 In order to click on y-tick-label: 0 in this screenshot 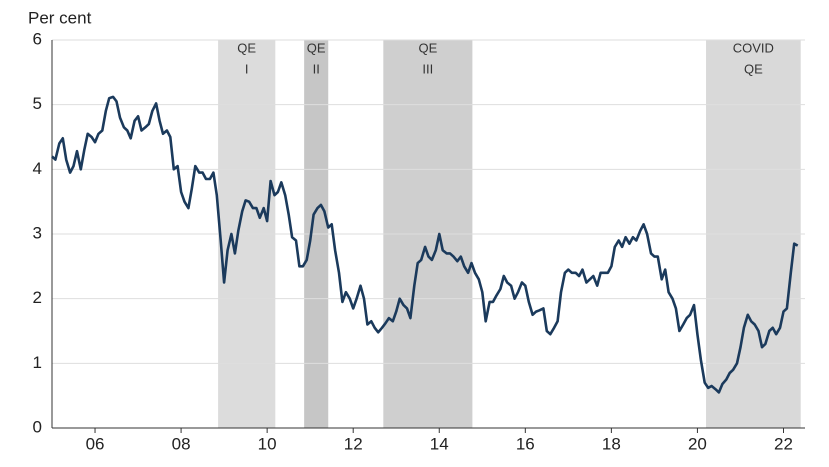, I will do `click(37, 426)`.